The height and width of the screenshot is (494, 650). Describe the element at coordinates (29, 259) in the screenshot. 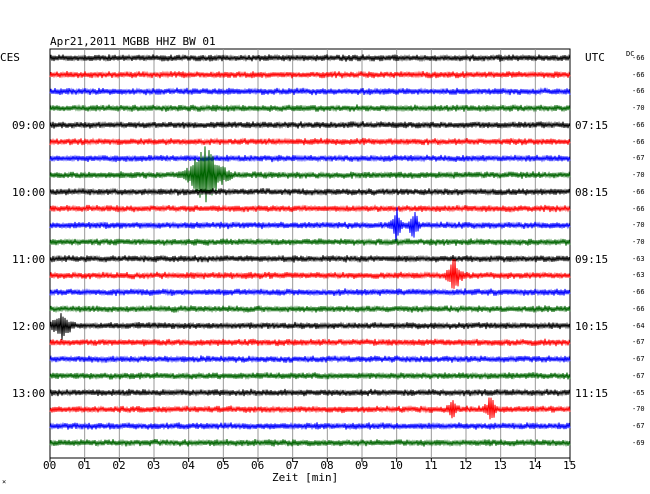

I see `left-time-label: 11:00` at that location.